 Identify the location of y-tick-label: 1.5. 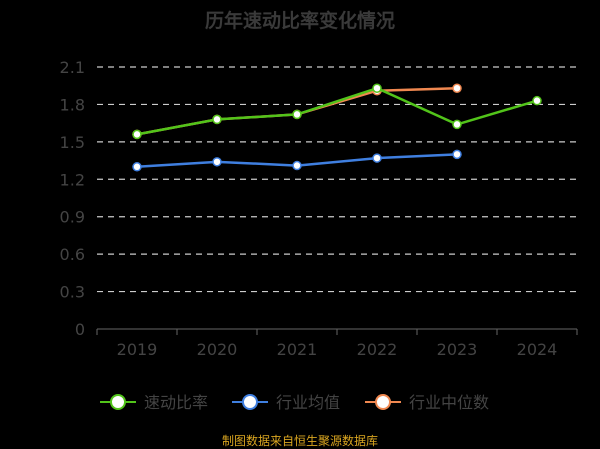
(72, 142).